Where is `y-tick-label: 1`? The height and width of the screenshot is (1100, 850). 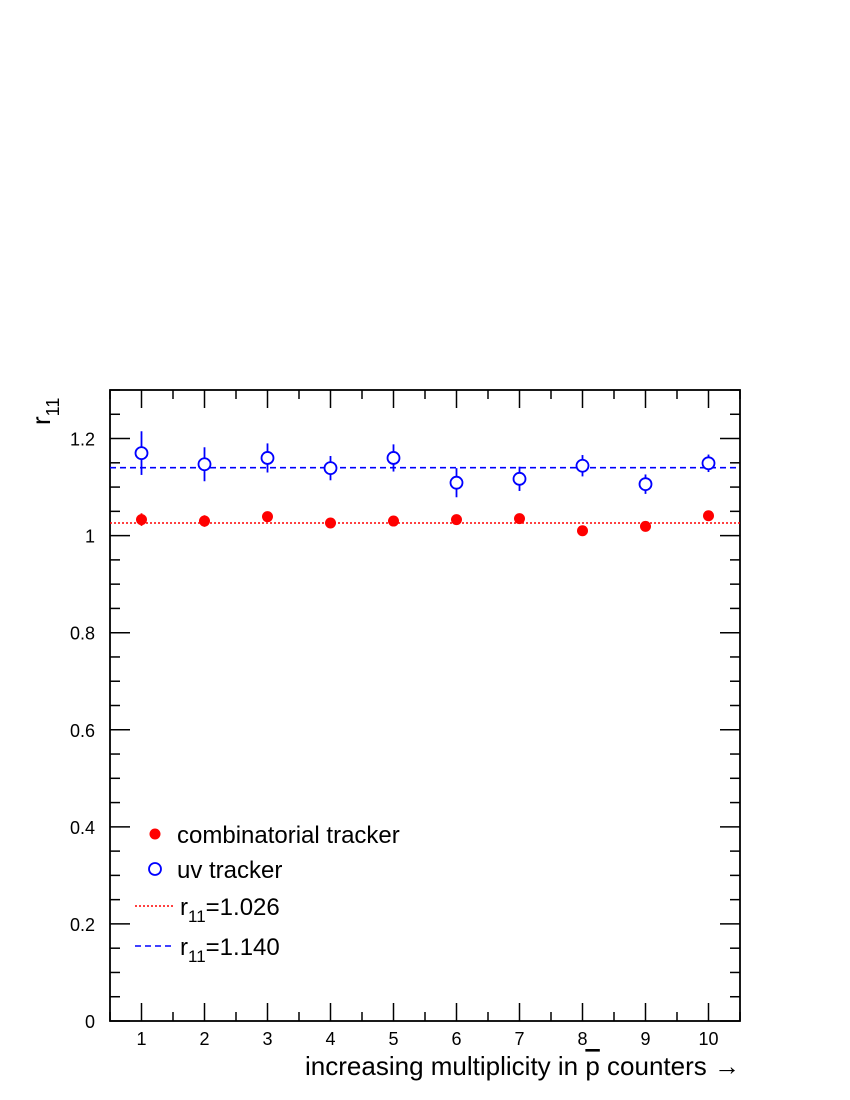 y-tick-label: 1 is located at coordinates (90, 537).